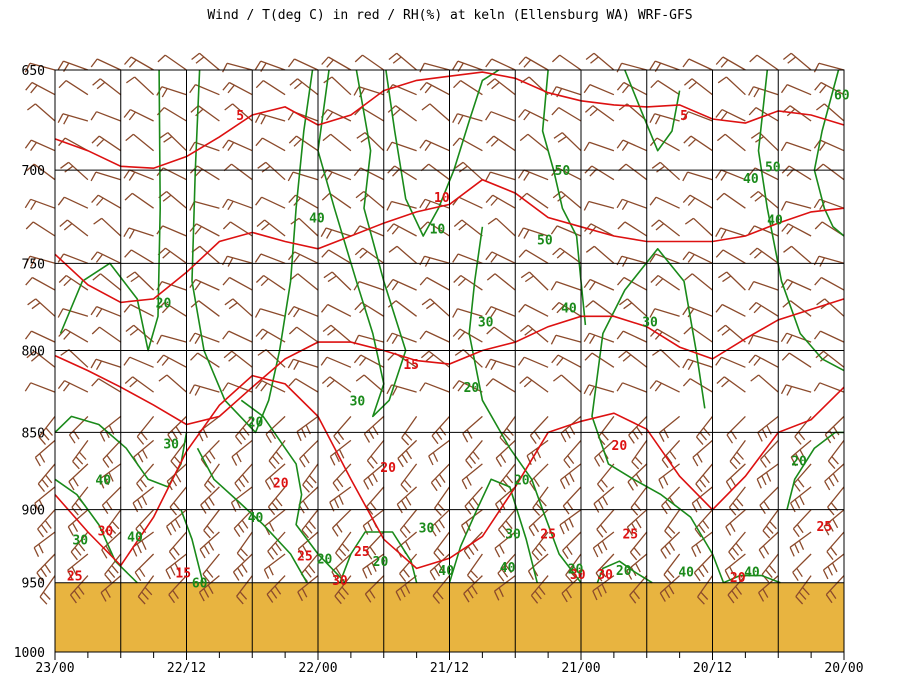 The width and height of the screenshot is (900, 700). Describe the element at coordinates (427, 529) in the screenshot. I see `rh-label: 30` at that location.